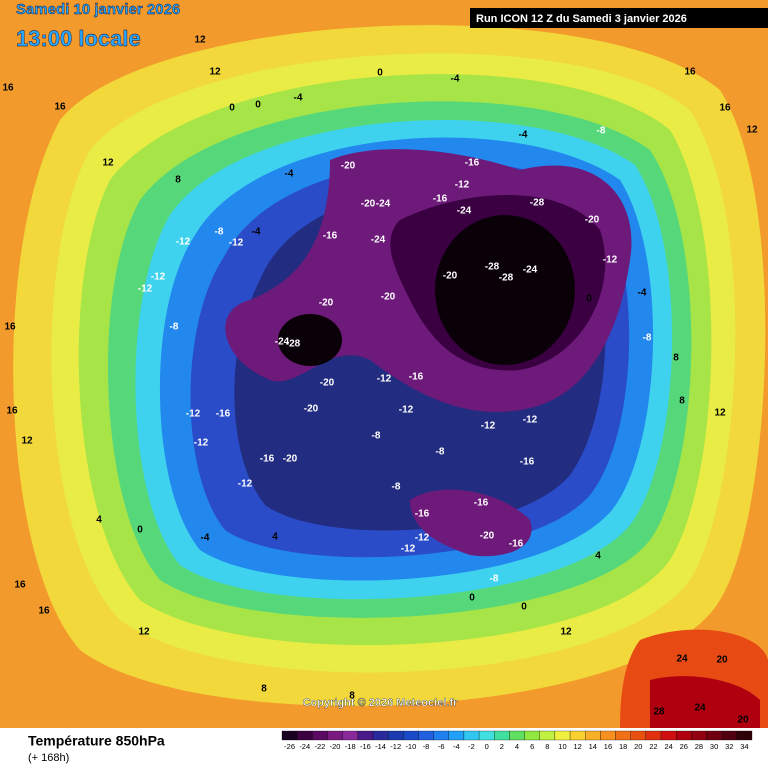 The width and height of the screenshot is (768, 768). What do you see at coordinates (684, 746) in the screenshot?
I see `legend-tick-label: 26` at bounding box center [684, 746].